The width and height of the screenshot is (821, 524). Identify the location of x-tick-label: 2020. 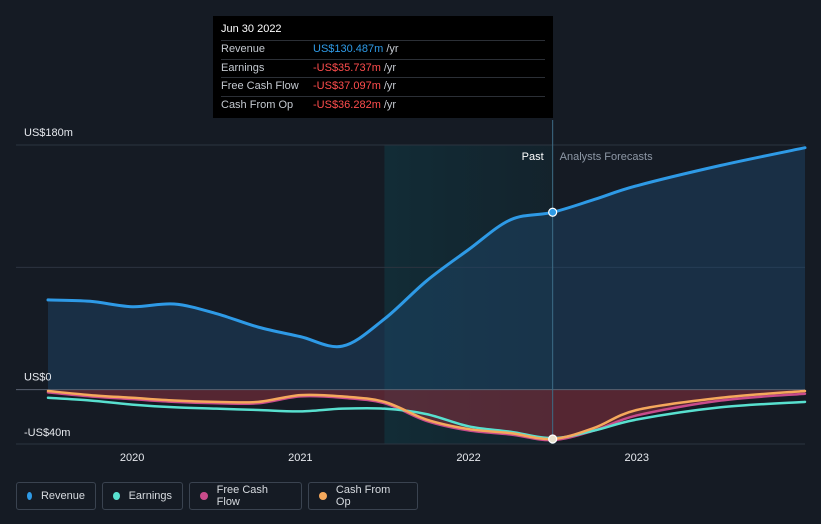
(132, 458).